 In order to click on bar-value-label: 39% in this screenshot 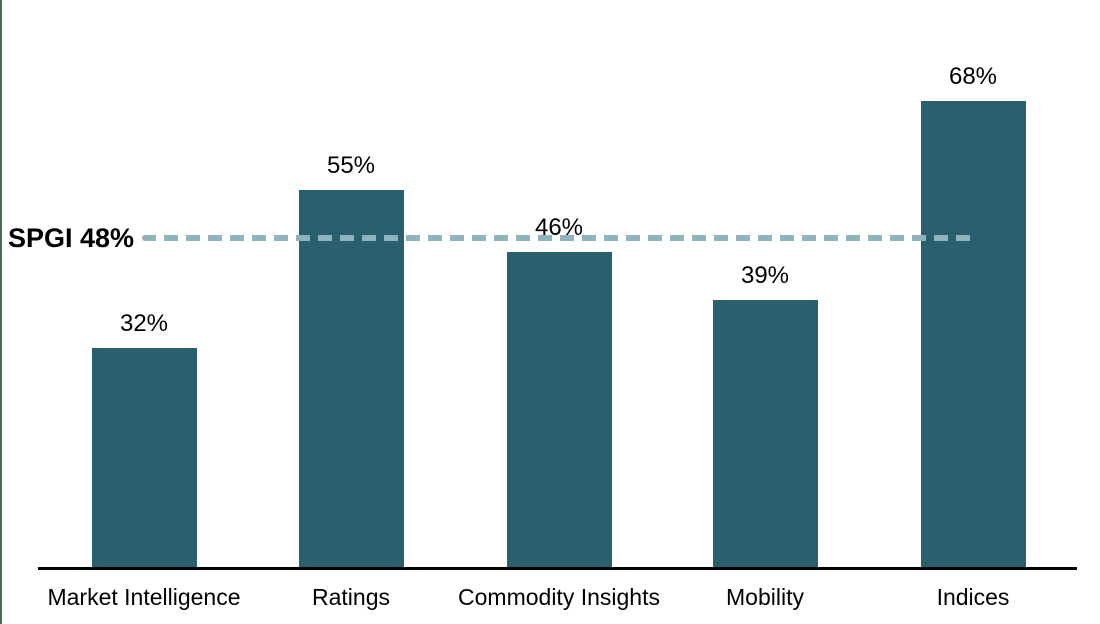, I will do `click(765, 275)`.